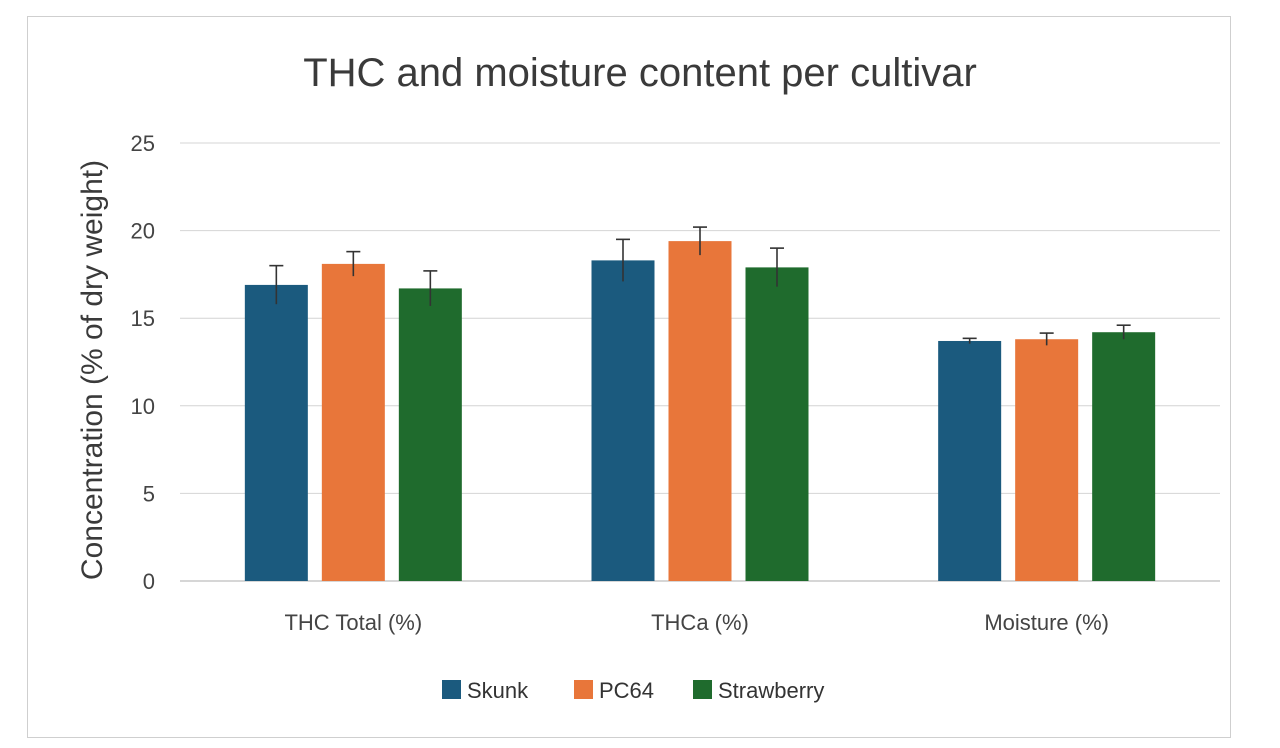  What do you see at coordinates (640, 73) in the screenshot?
I see `chart-title: THC and moisture content per cultivar` at bounding box center [640, 73].